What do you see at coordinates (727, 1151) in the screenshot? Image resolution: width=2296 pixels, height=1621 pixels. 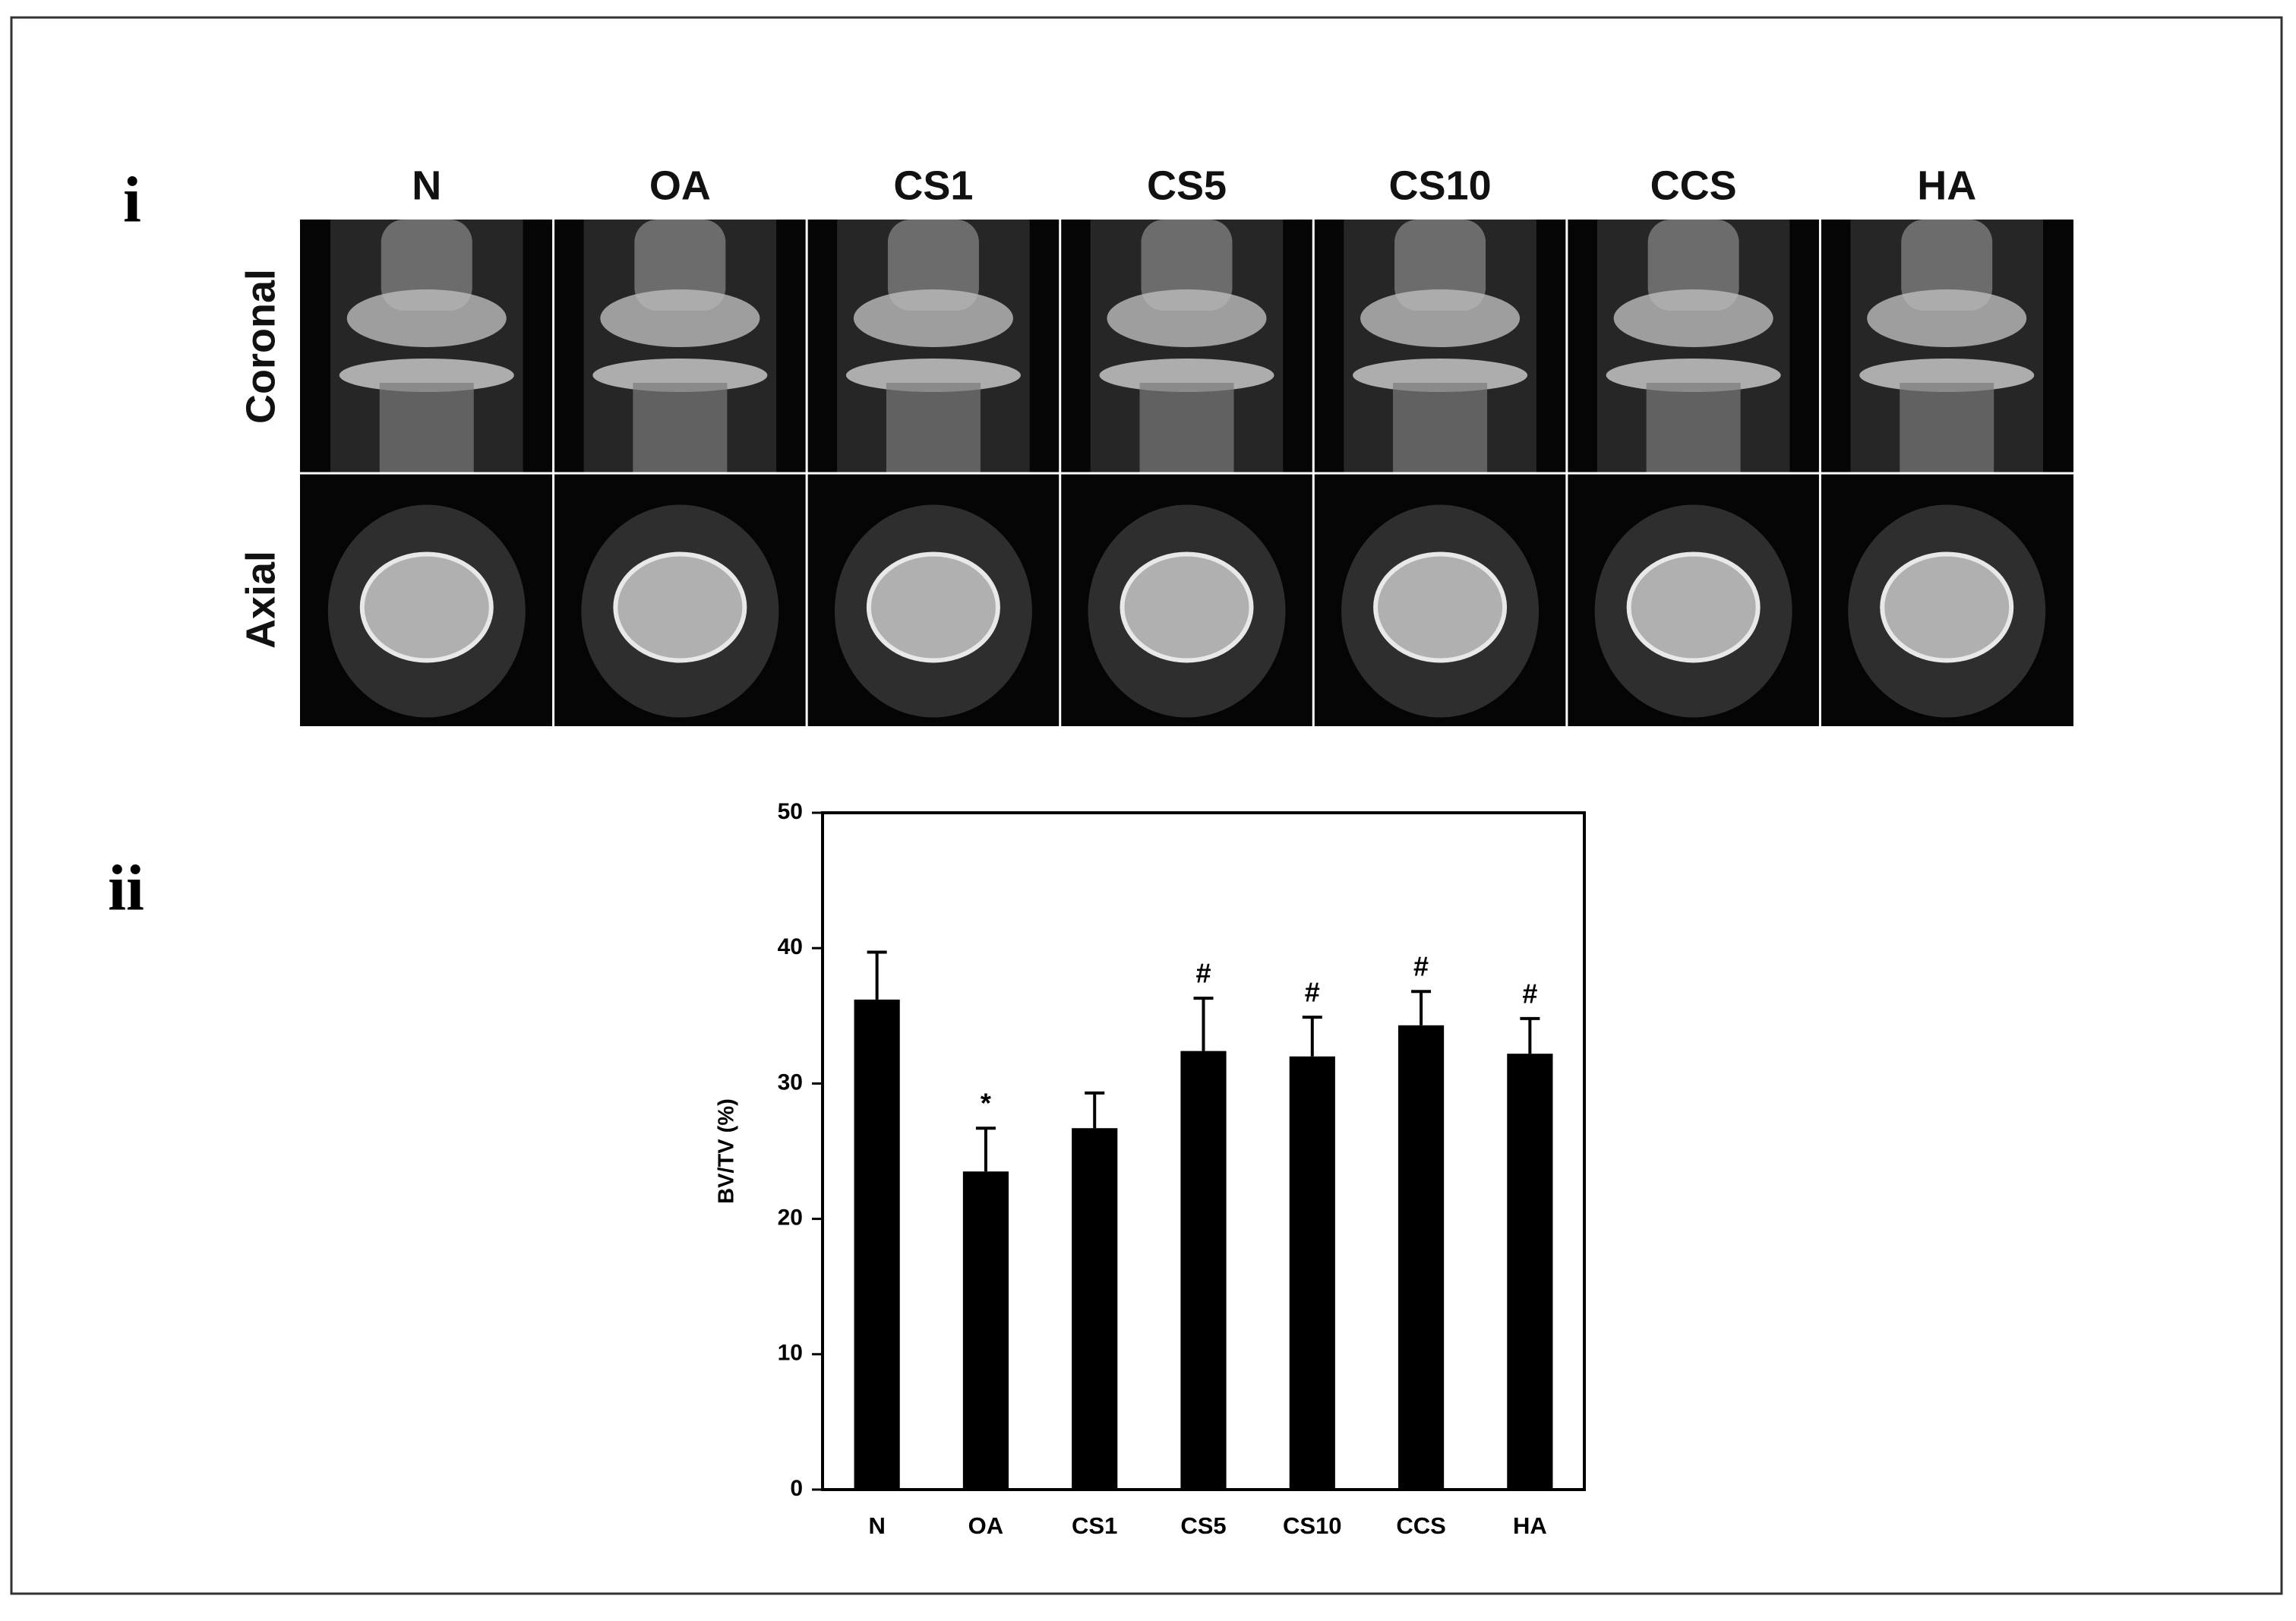 I see `y-axis-label: BV/TV (%)` at bounding box center [727, 1151].